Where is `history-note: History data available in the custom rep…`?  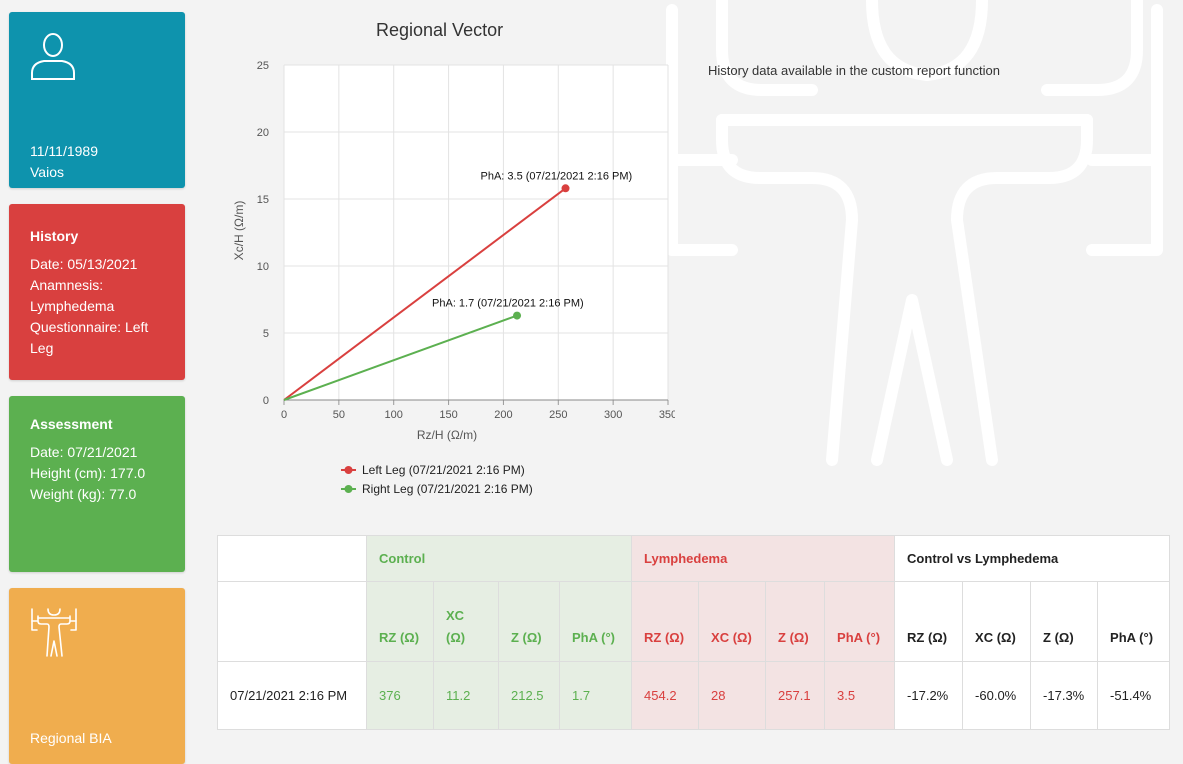 history-note: History data available in the custom rep… is located at coordinates (854, 70).